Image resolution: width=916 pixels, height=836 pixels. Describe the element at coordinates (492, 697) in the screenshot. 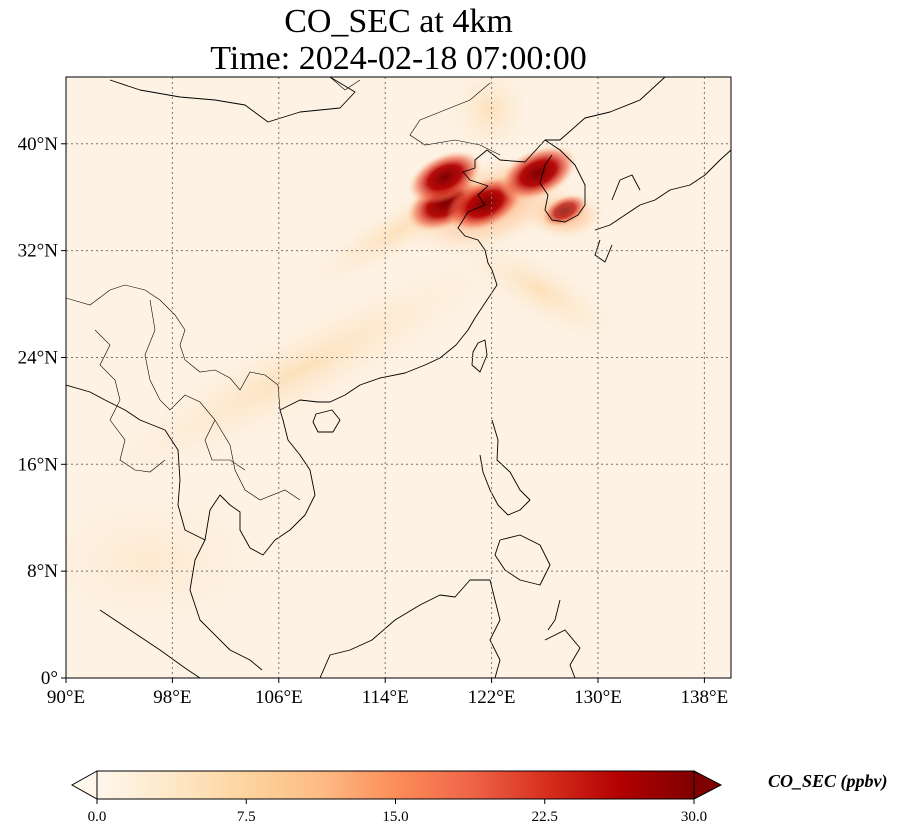

I see `x-tick-label: 122°E` at that location.